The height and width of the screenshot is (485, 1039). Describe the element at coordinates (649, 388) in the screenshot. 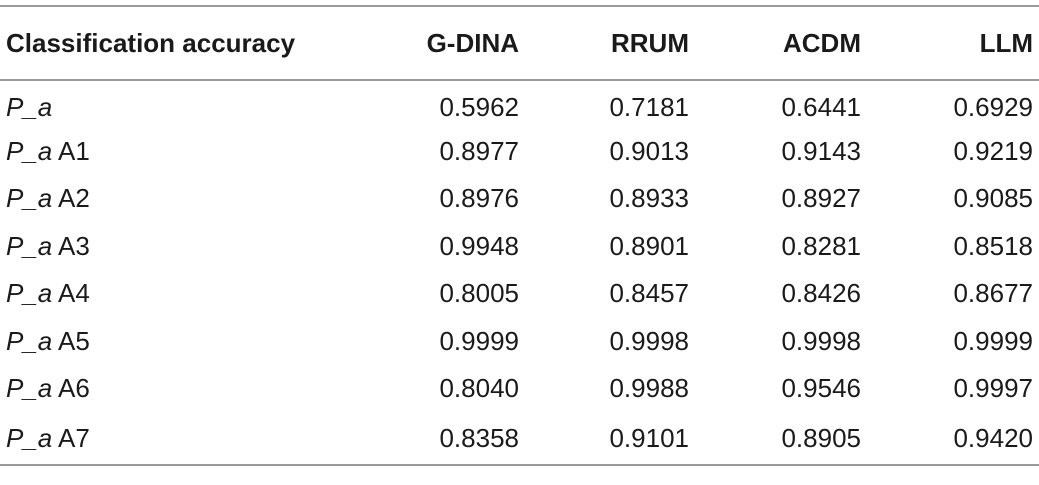

I see `cell-rrum: 0.9988` at that location.